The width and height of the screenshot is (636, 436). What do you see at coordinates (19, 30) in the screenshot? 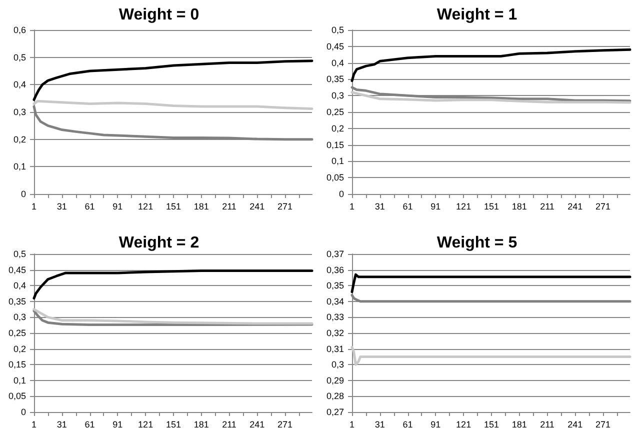
I see `y-tick-label: 0,6` at bounding box center [19, 30].